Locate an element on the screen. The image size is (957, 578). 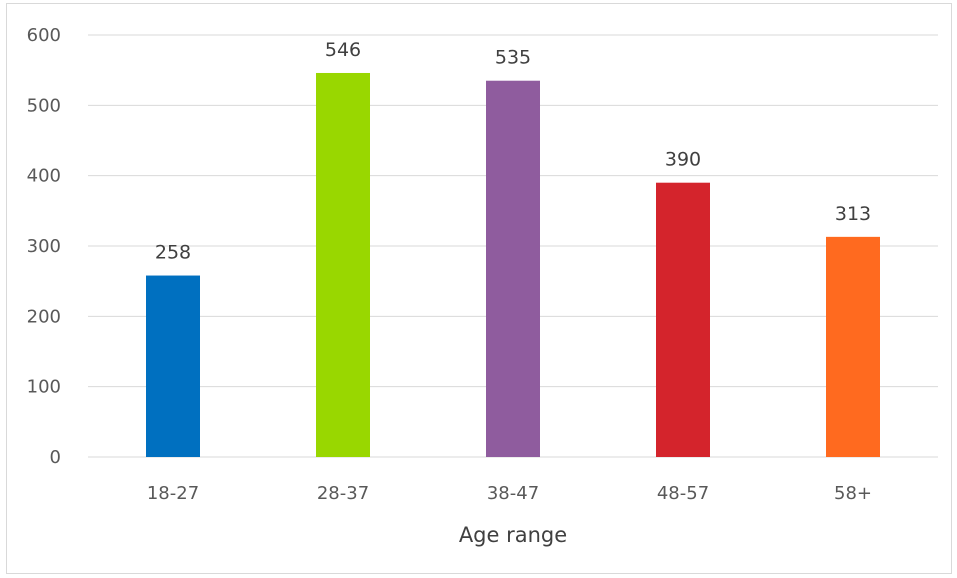
y-tick-label: 0 is located at coordinates (55, 457).